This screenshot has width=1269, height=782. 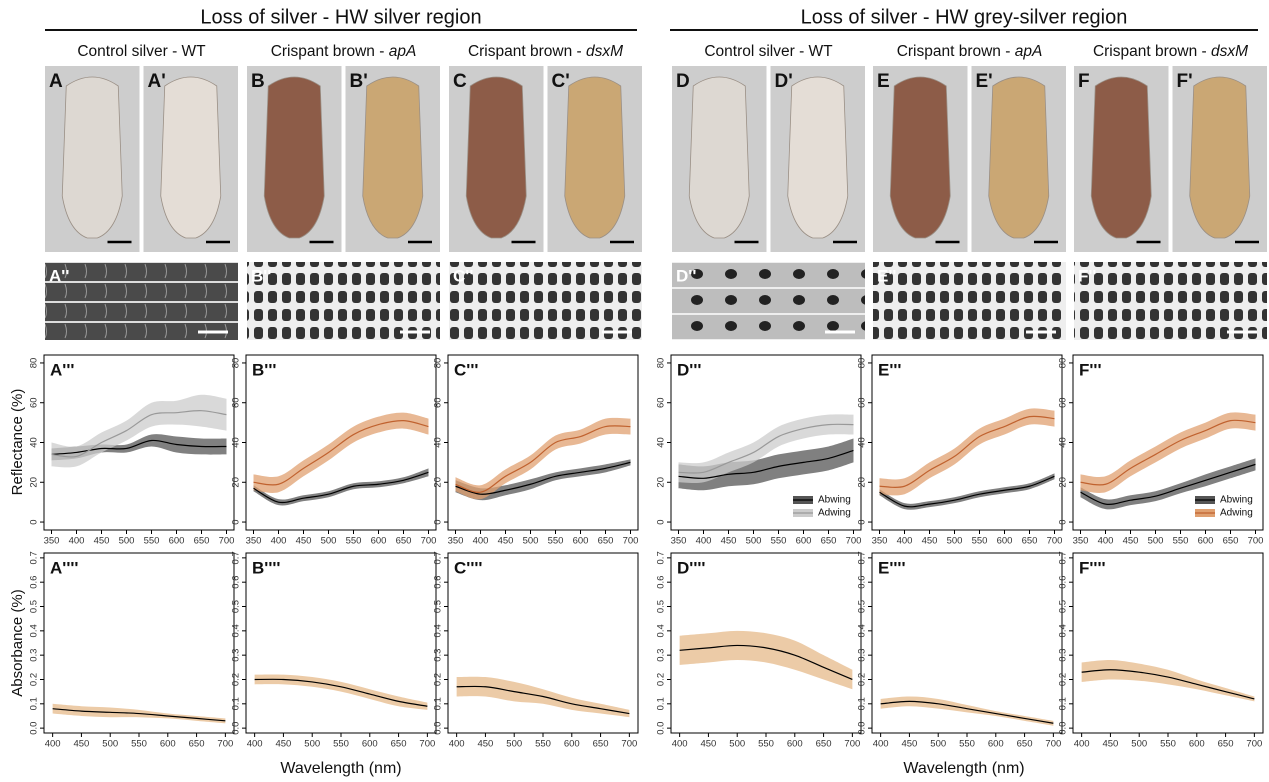 What do you see at coordinates (1170, 51) in the screenshot?
I see `column-label: Crispant brown - dsxM` at bounding box center [1170, 51].